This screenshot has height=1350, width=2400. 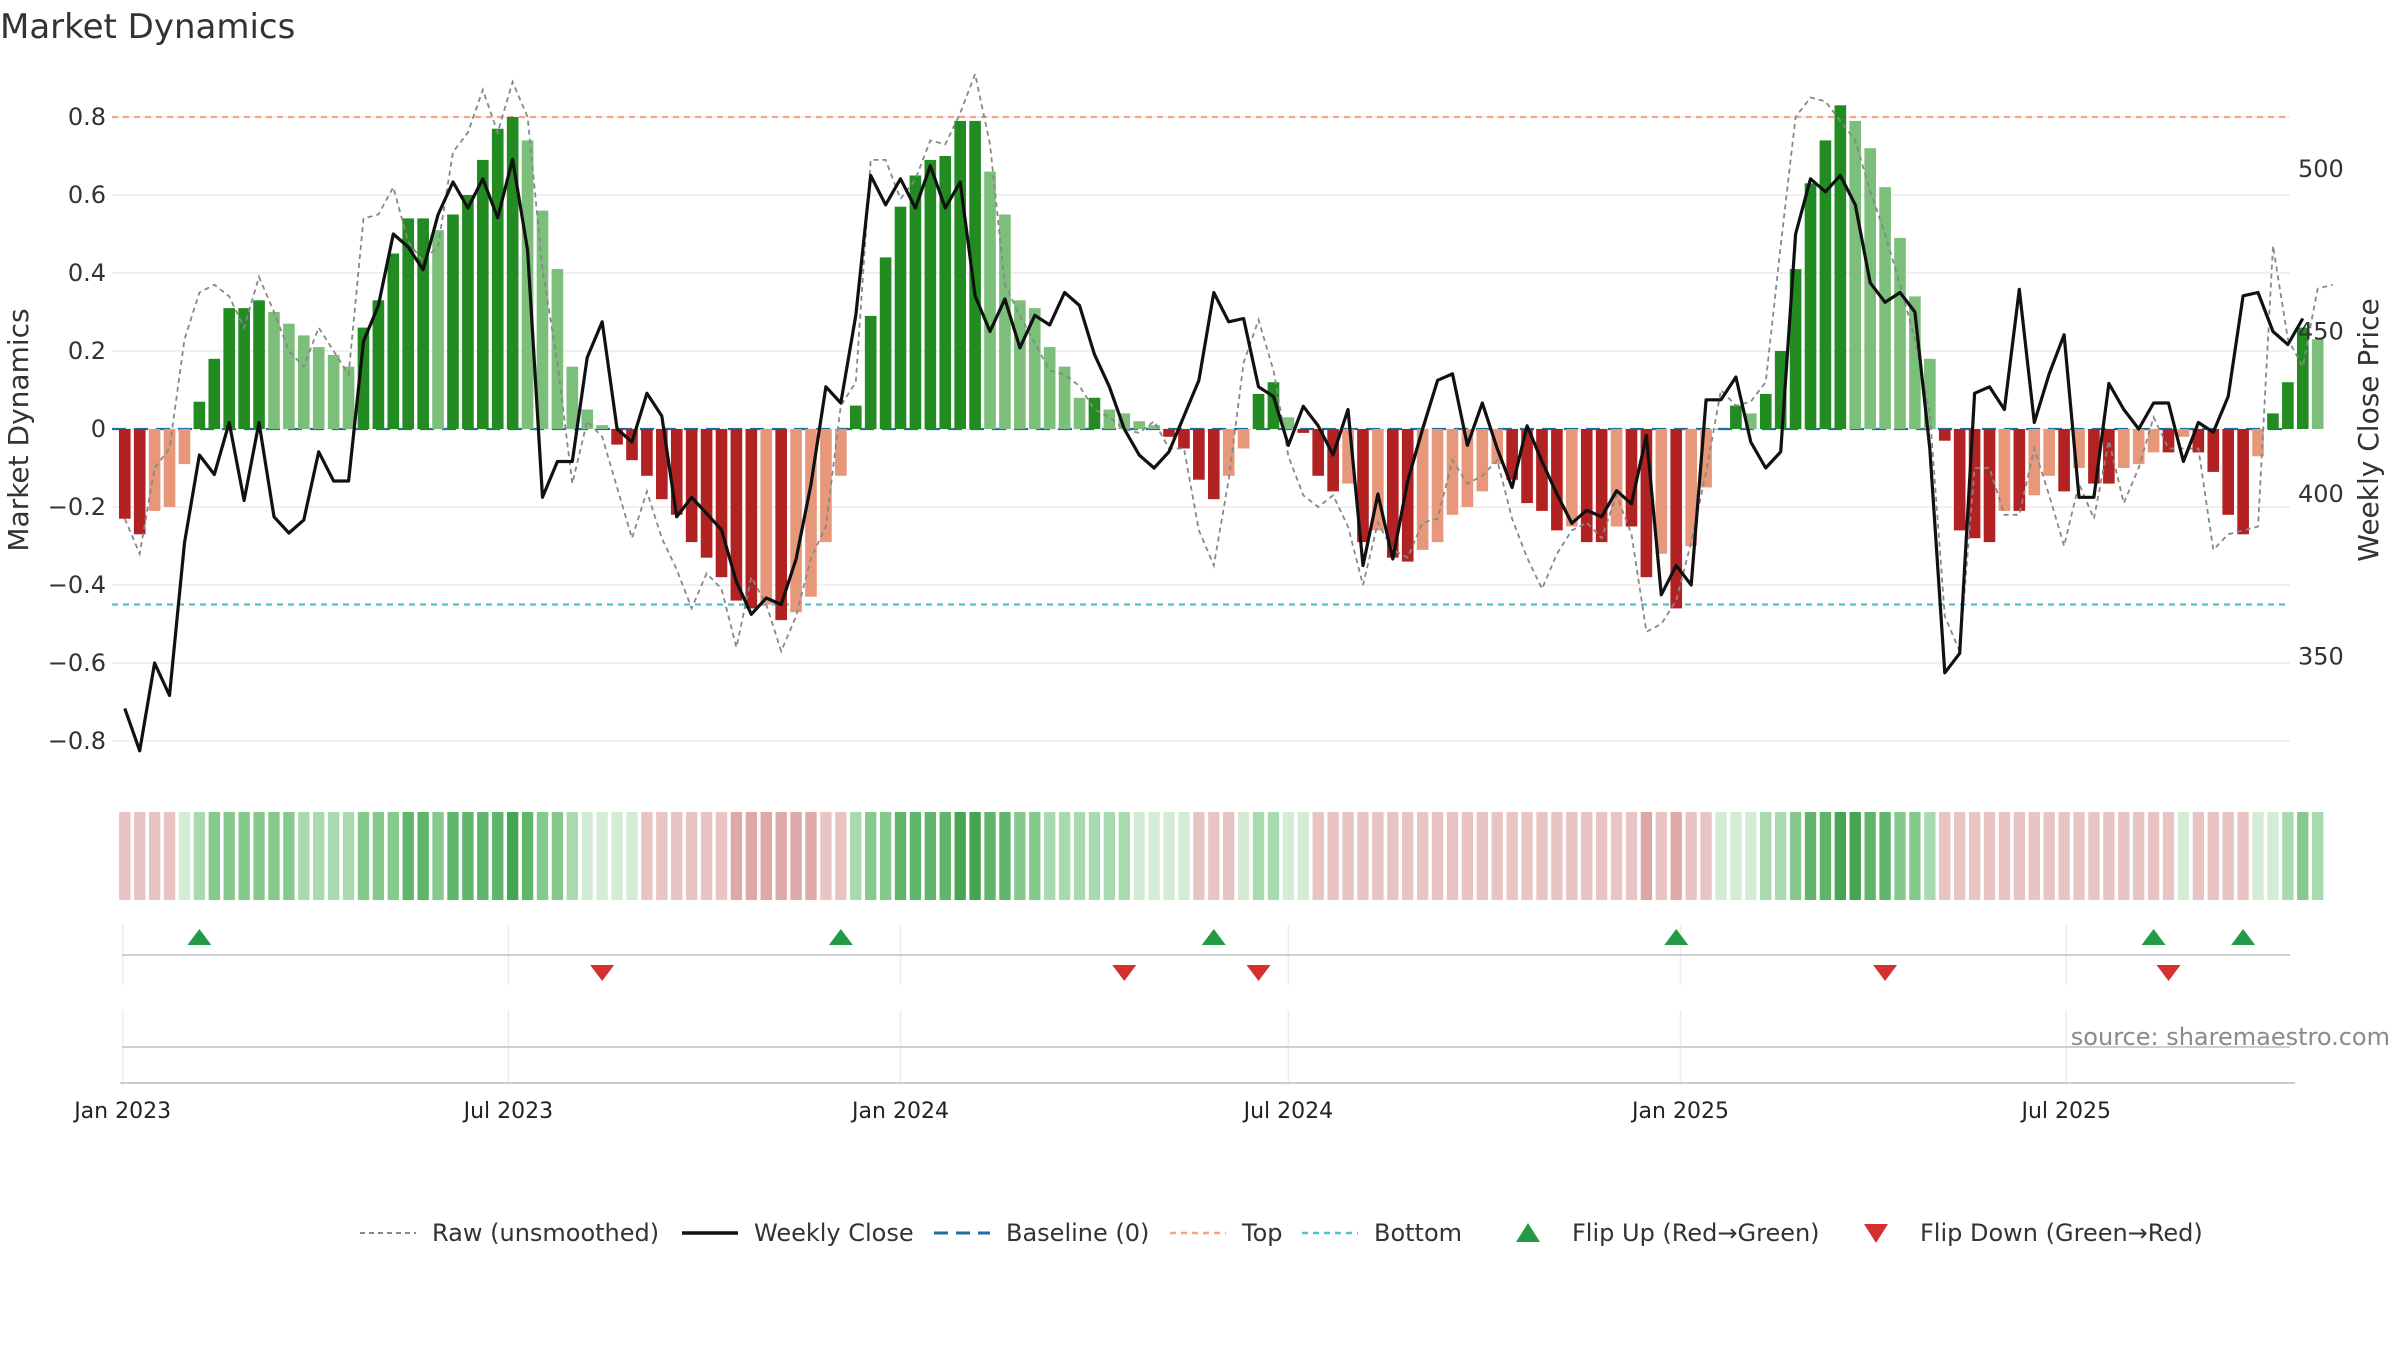 What do you see at coordinates (2321, 413) in the screenshot?
I see `y-axis-right: 500 450 400 350` at bounding box center [2321, 413].